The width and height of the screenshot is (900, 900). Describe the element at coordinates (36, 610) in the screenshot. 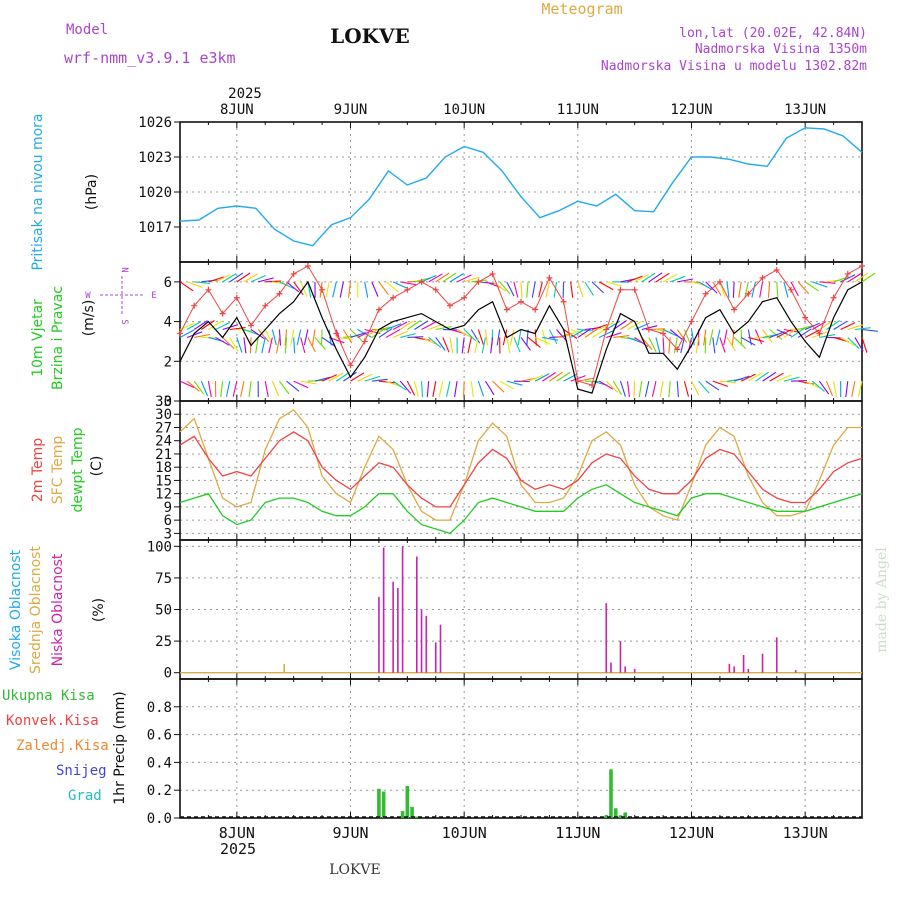

I see `cloud-ylabel-mid: Srednja Oblacnost` at that location.